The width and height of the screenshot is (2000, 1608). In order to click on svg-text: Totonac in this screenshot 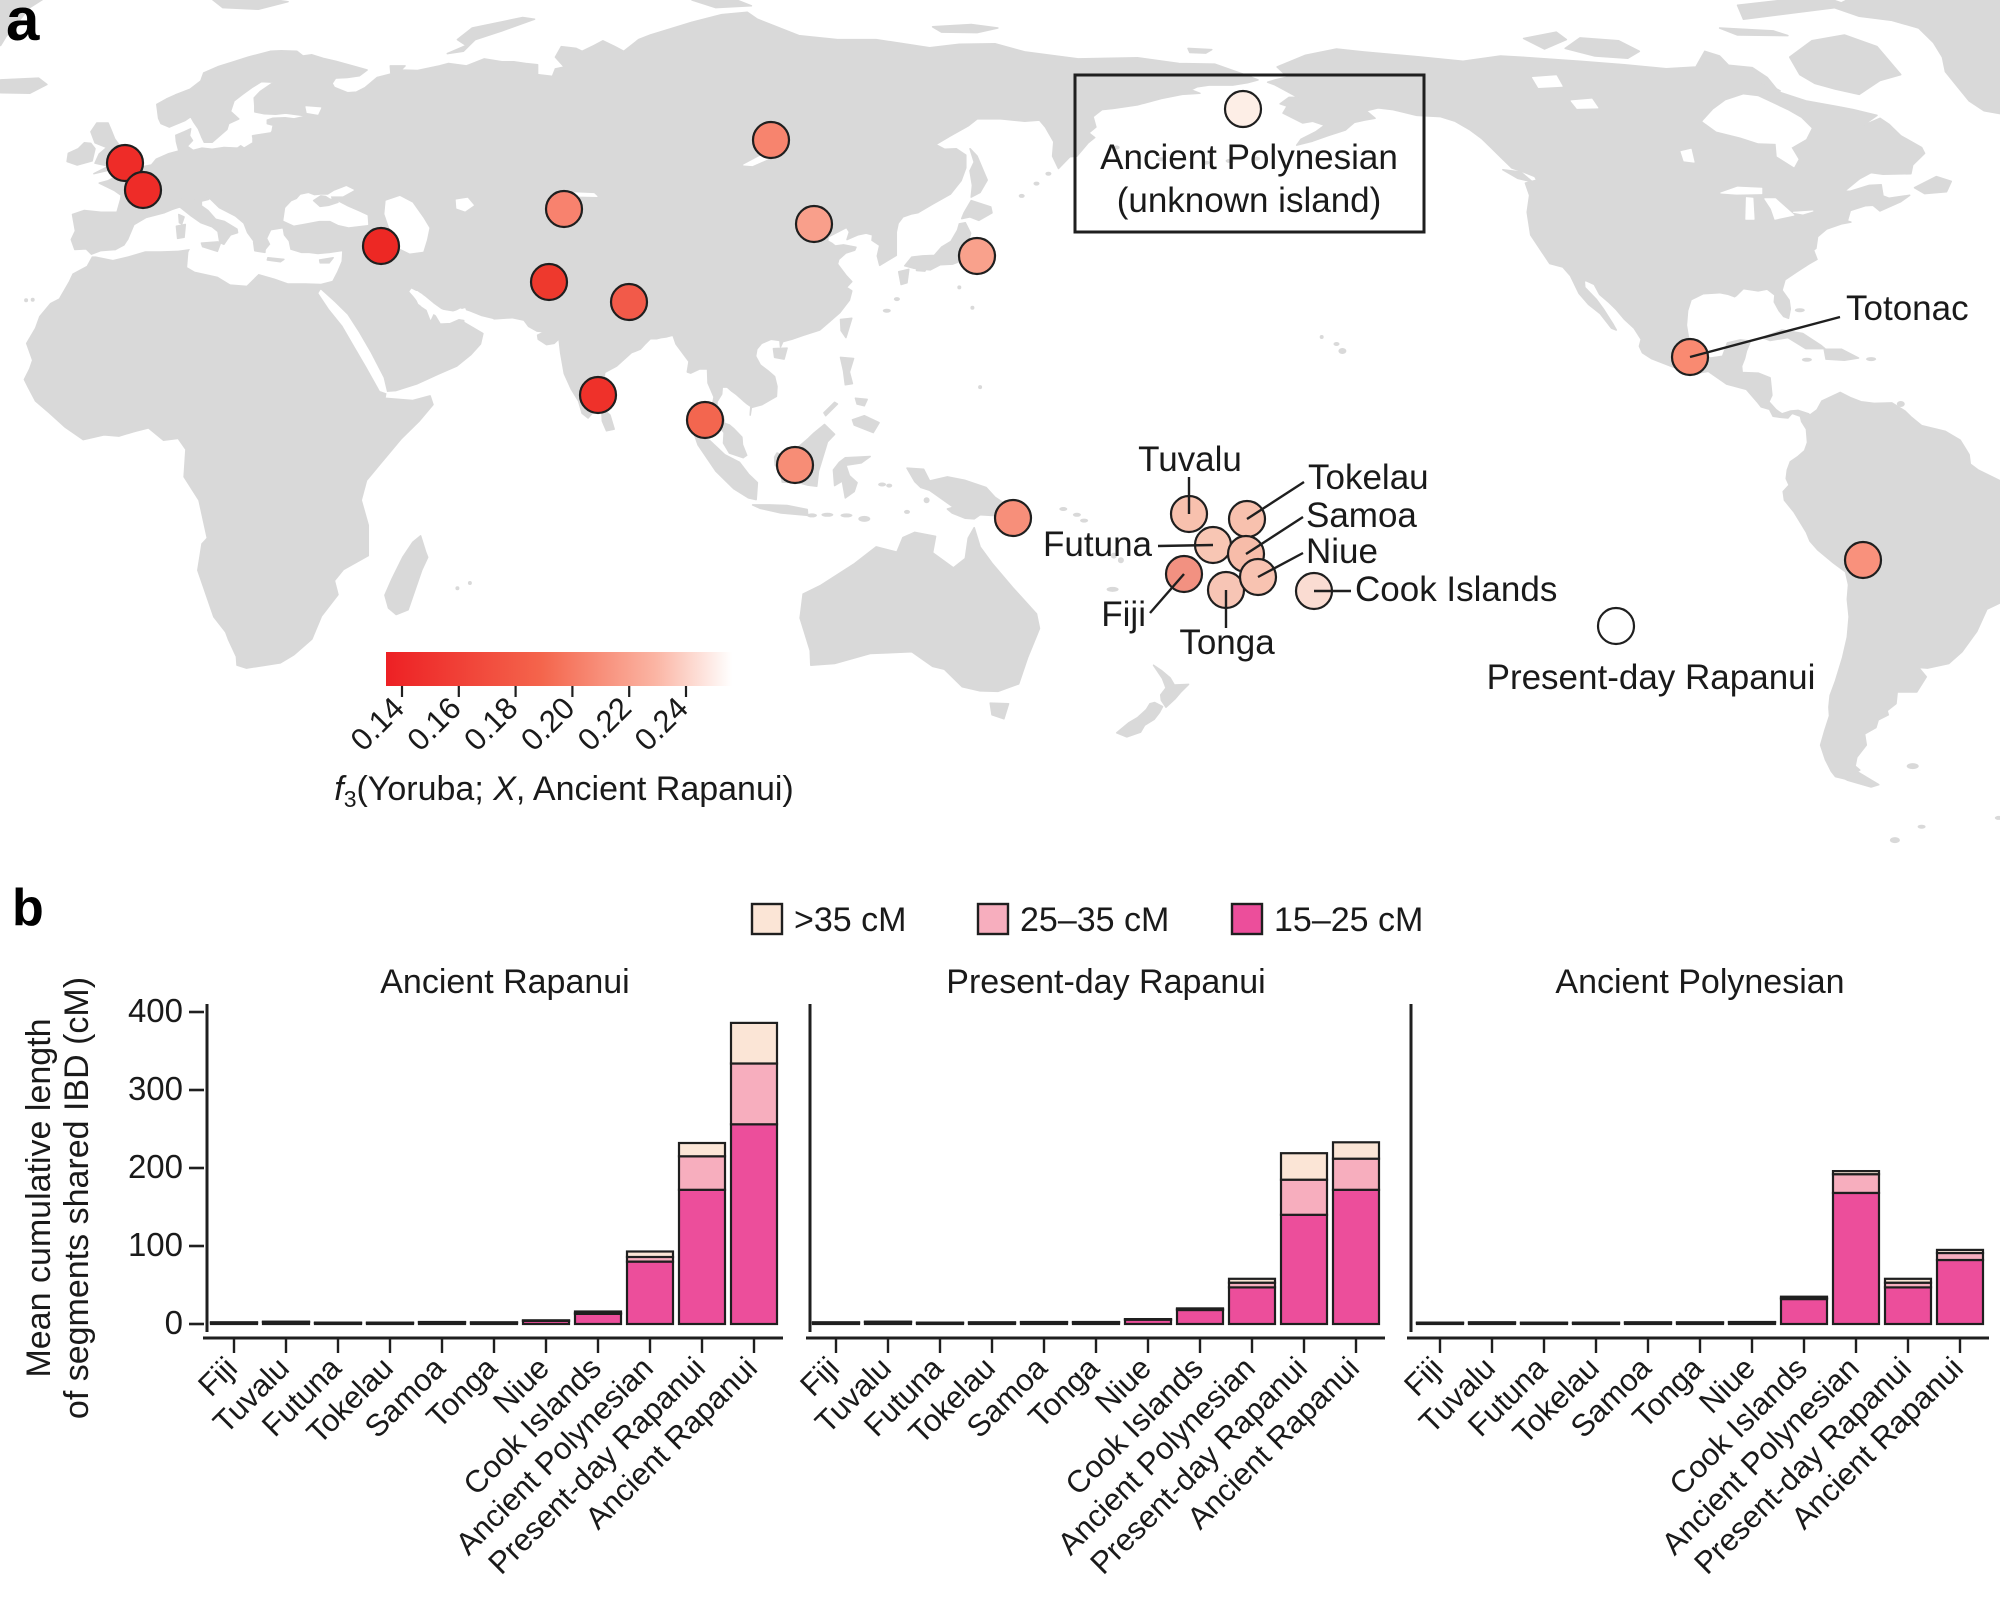, I will do `click(1907, 308)`.